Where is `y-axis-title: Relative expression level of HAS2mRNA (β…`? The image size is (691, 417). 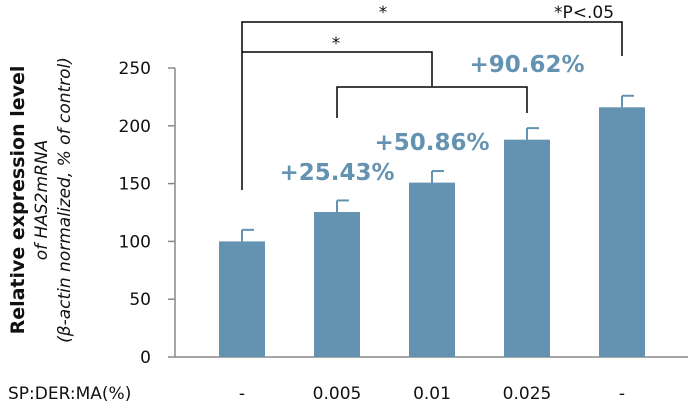
y-axis-title: Relative expression level of HAS2mRNA (β… is located at coordinates (41, 200).